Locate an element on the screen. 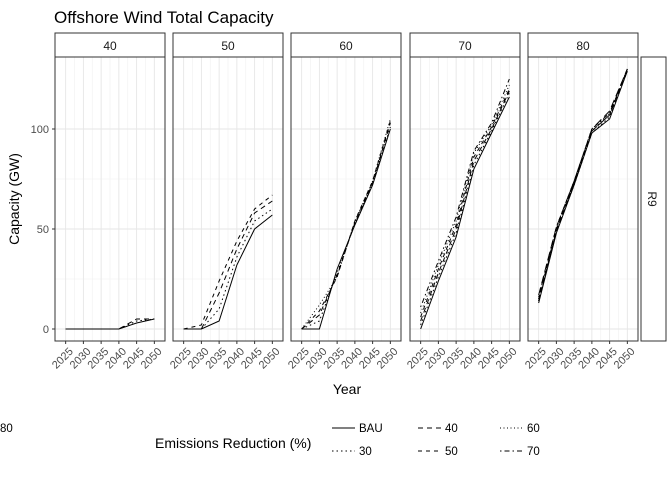  facet-strip-label: 60 is located at coordinates (346, 46).